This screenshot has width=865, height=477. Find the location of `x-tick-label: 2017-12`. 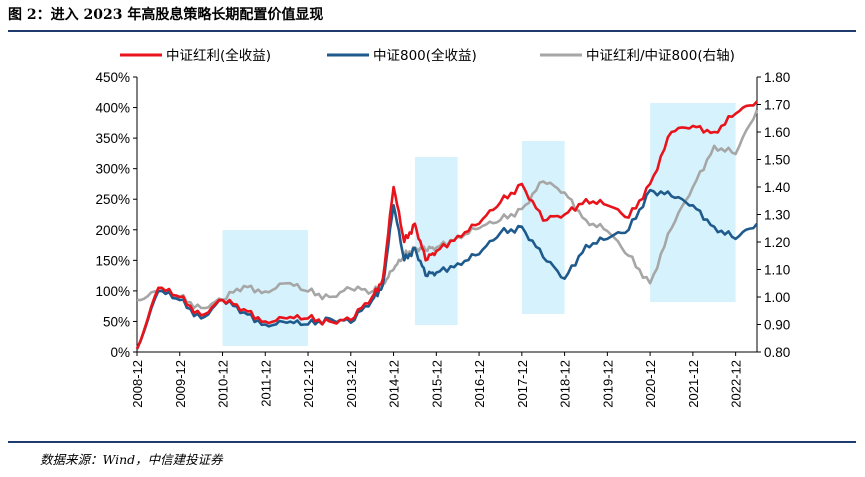

x-tick-label: 2017-12 is located at coordinates (522, 384).